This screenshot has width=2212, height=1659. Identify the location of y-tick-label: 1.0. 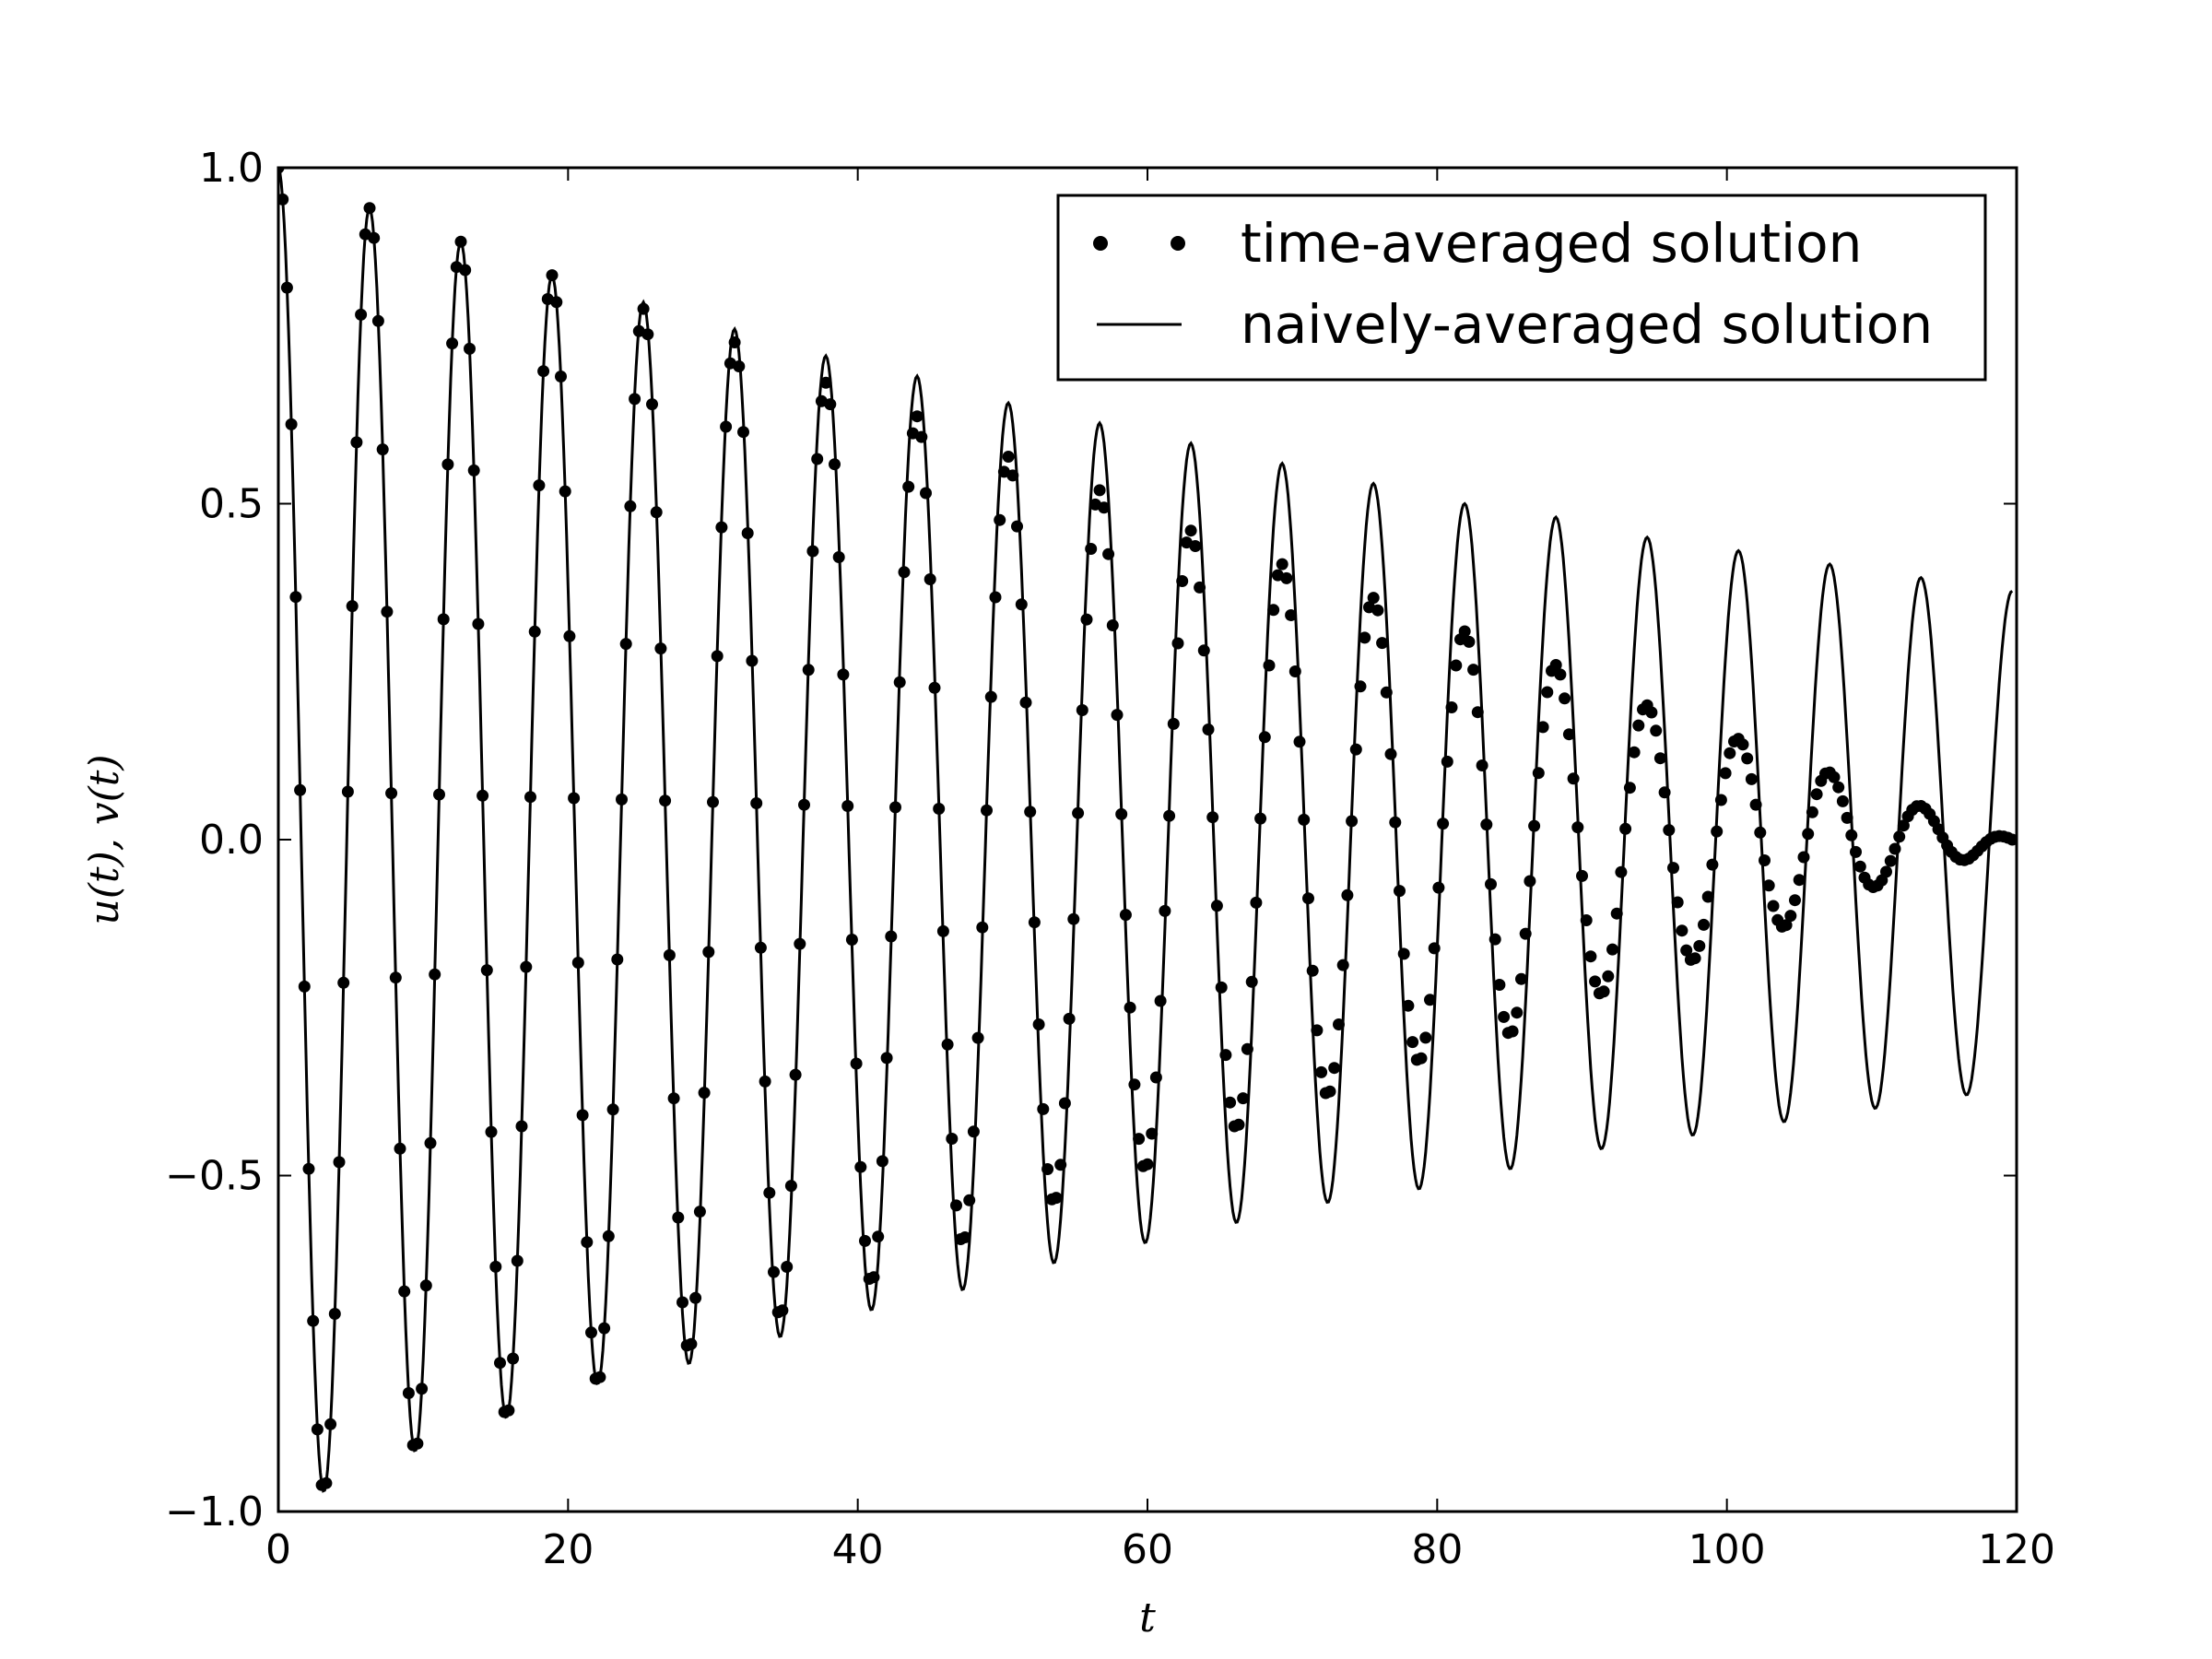
(231, 168).